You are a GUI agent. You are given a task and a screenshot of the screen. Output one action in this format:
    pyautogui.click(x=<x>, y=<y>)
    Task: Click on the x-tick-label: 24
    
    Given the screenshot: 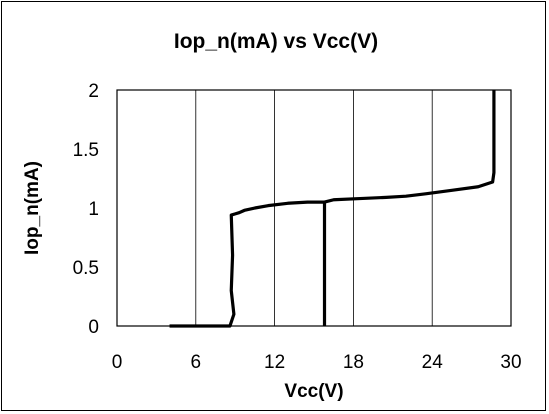 What is the action you would take?
    pyautogui.click(x=433, y=362)
    